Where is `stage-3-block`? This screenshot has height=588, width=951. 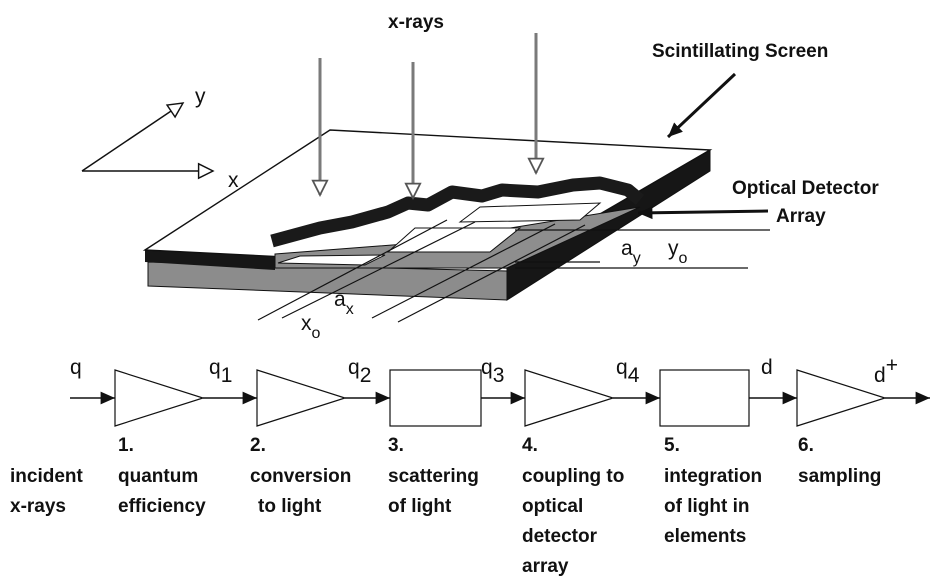
stage-3-block is located at coordinates (435, 398).